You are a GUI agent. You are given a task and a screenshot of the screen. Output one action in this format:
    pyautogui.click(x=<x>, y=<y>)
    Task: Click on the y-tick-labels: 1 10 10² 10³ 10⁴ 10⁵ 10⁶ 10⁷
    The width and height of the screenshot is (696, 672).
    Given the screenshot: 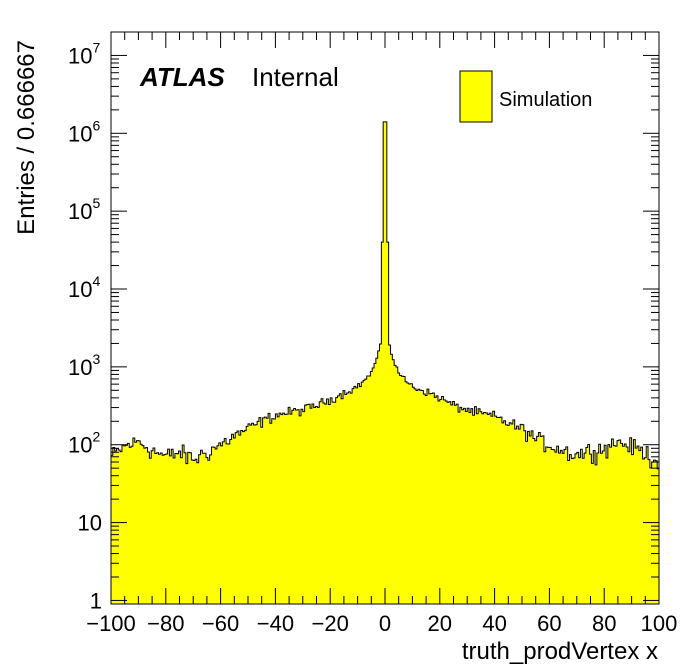 What is the action you would take?
    pyautogui.click(x=85, y=326)
    